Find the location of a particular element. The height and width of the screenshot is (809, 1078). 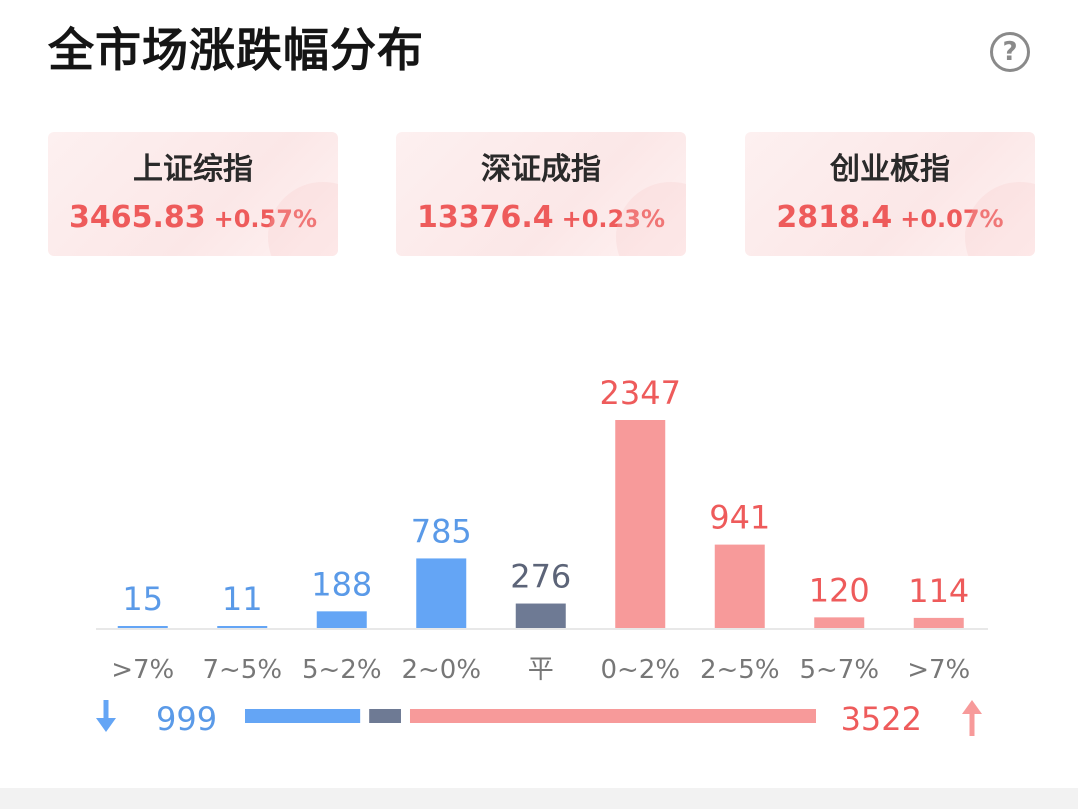

data-label: 11 is located at coordinates (242, 599).